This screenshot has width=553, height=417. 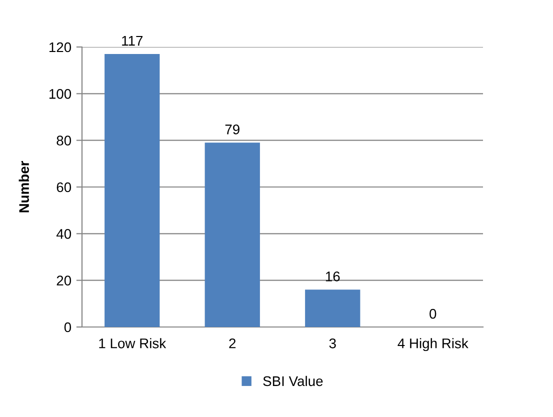 What do you see at coordinates (68, 327) in the screenshot?
I see `y-tick-label: 0` at bounding box center [68, 327].